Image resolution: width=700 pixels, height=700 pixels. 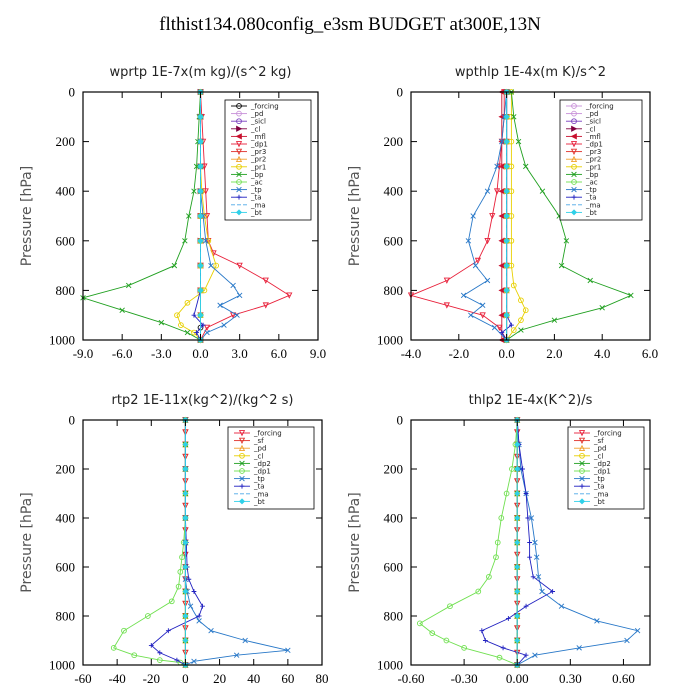 I want to click on legend-entry: _sf, so click(x=589, y=441).